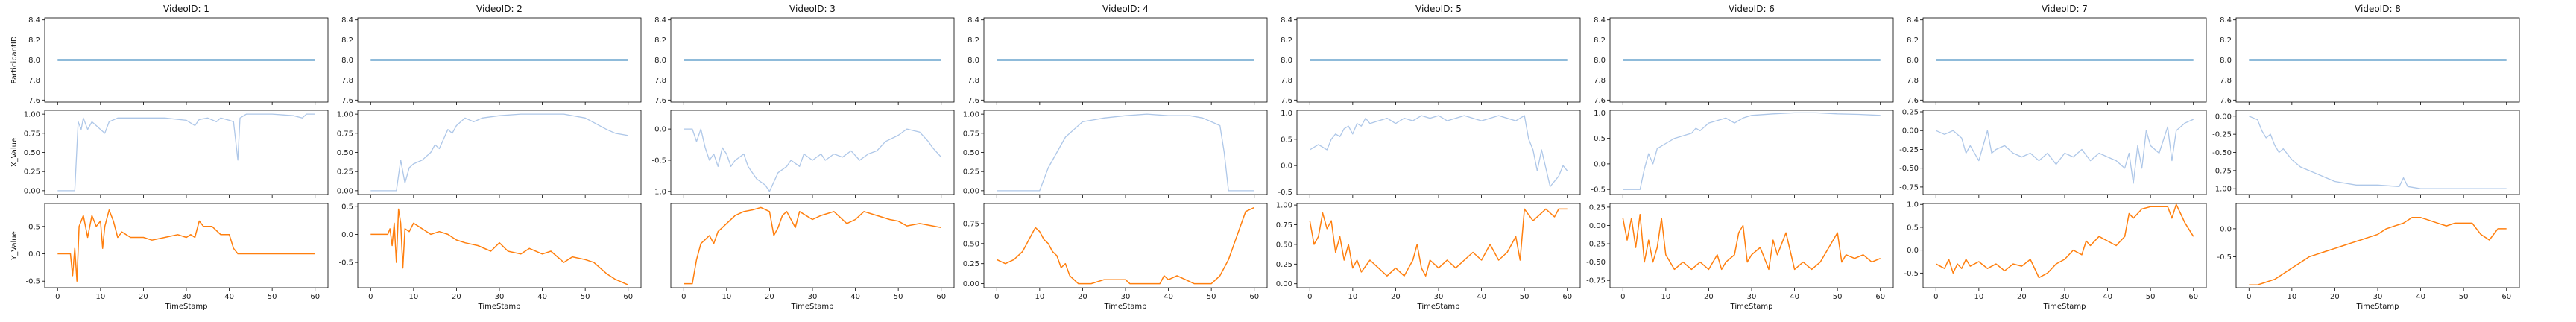 This screenshot has height=322, width=2576. What do you see at coordinates (2222, 135) in the screenshot?
I see `y-tick-label: -0.25` at bounding box center [2222, 135].